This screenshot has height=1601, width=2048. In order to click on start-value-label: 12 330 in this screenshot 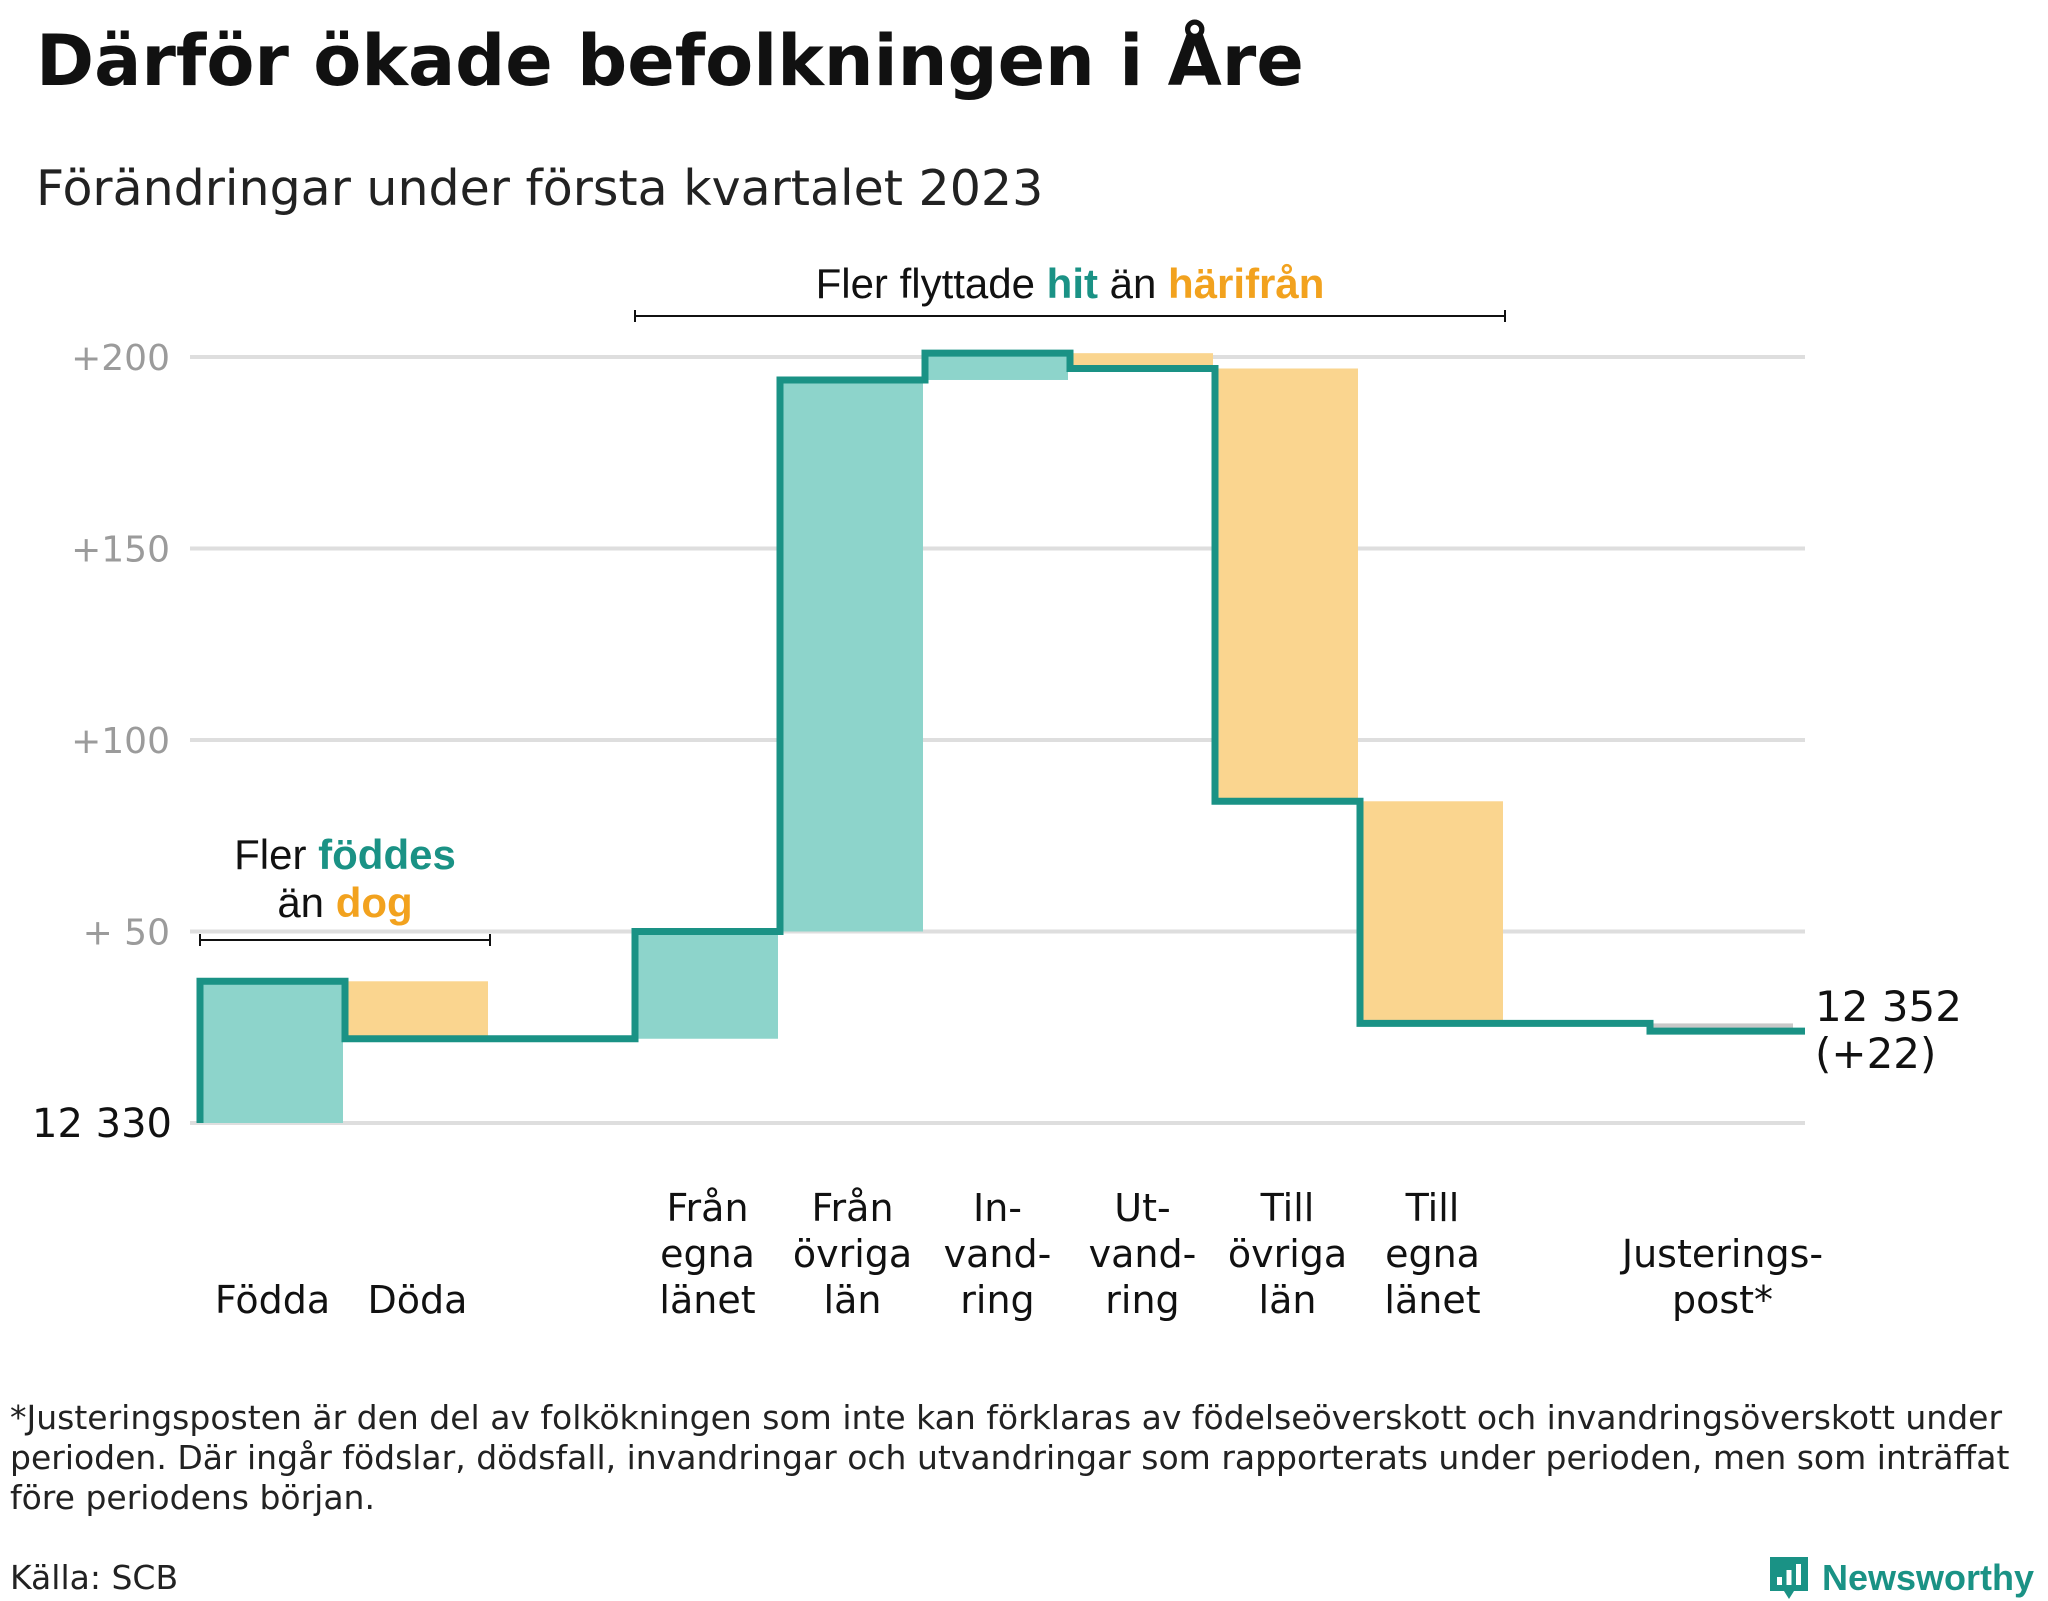, I will do `click(102, 1124)`.